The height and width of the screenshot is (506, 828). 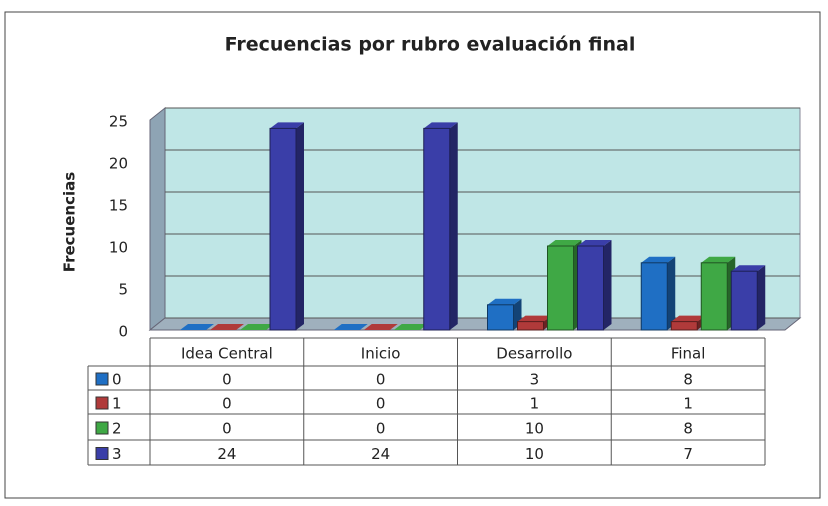 What do you see at coordinates (118, 164) in the screenshot?
I see `y-tick-label: 20` at bounding box center [118, 164].